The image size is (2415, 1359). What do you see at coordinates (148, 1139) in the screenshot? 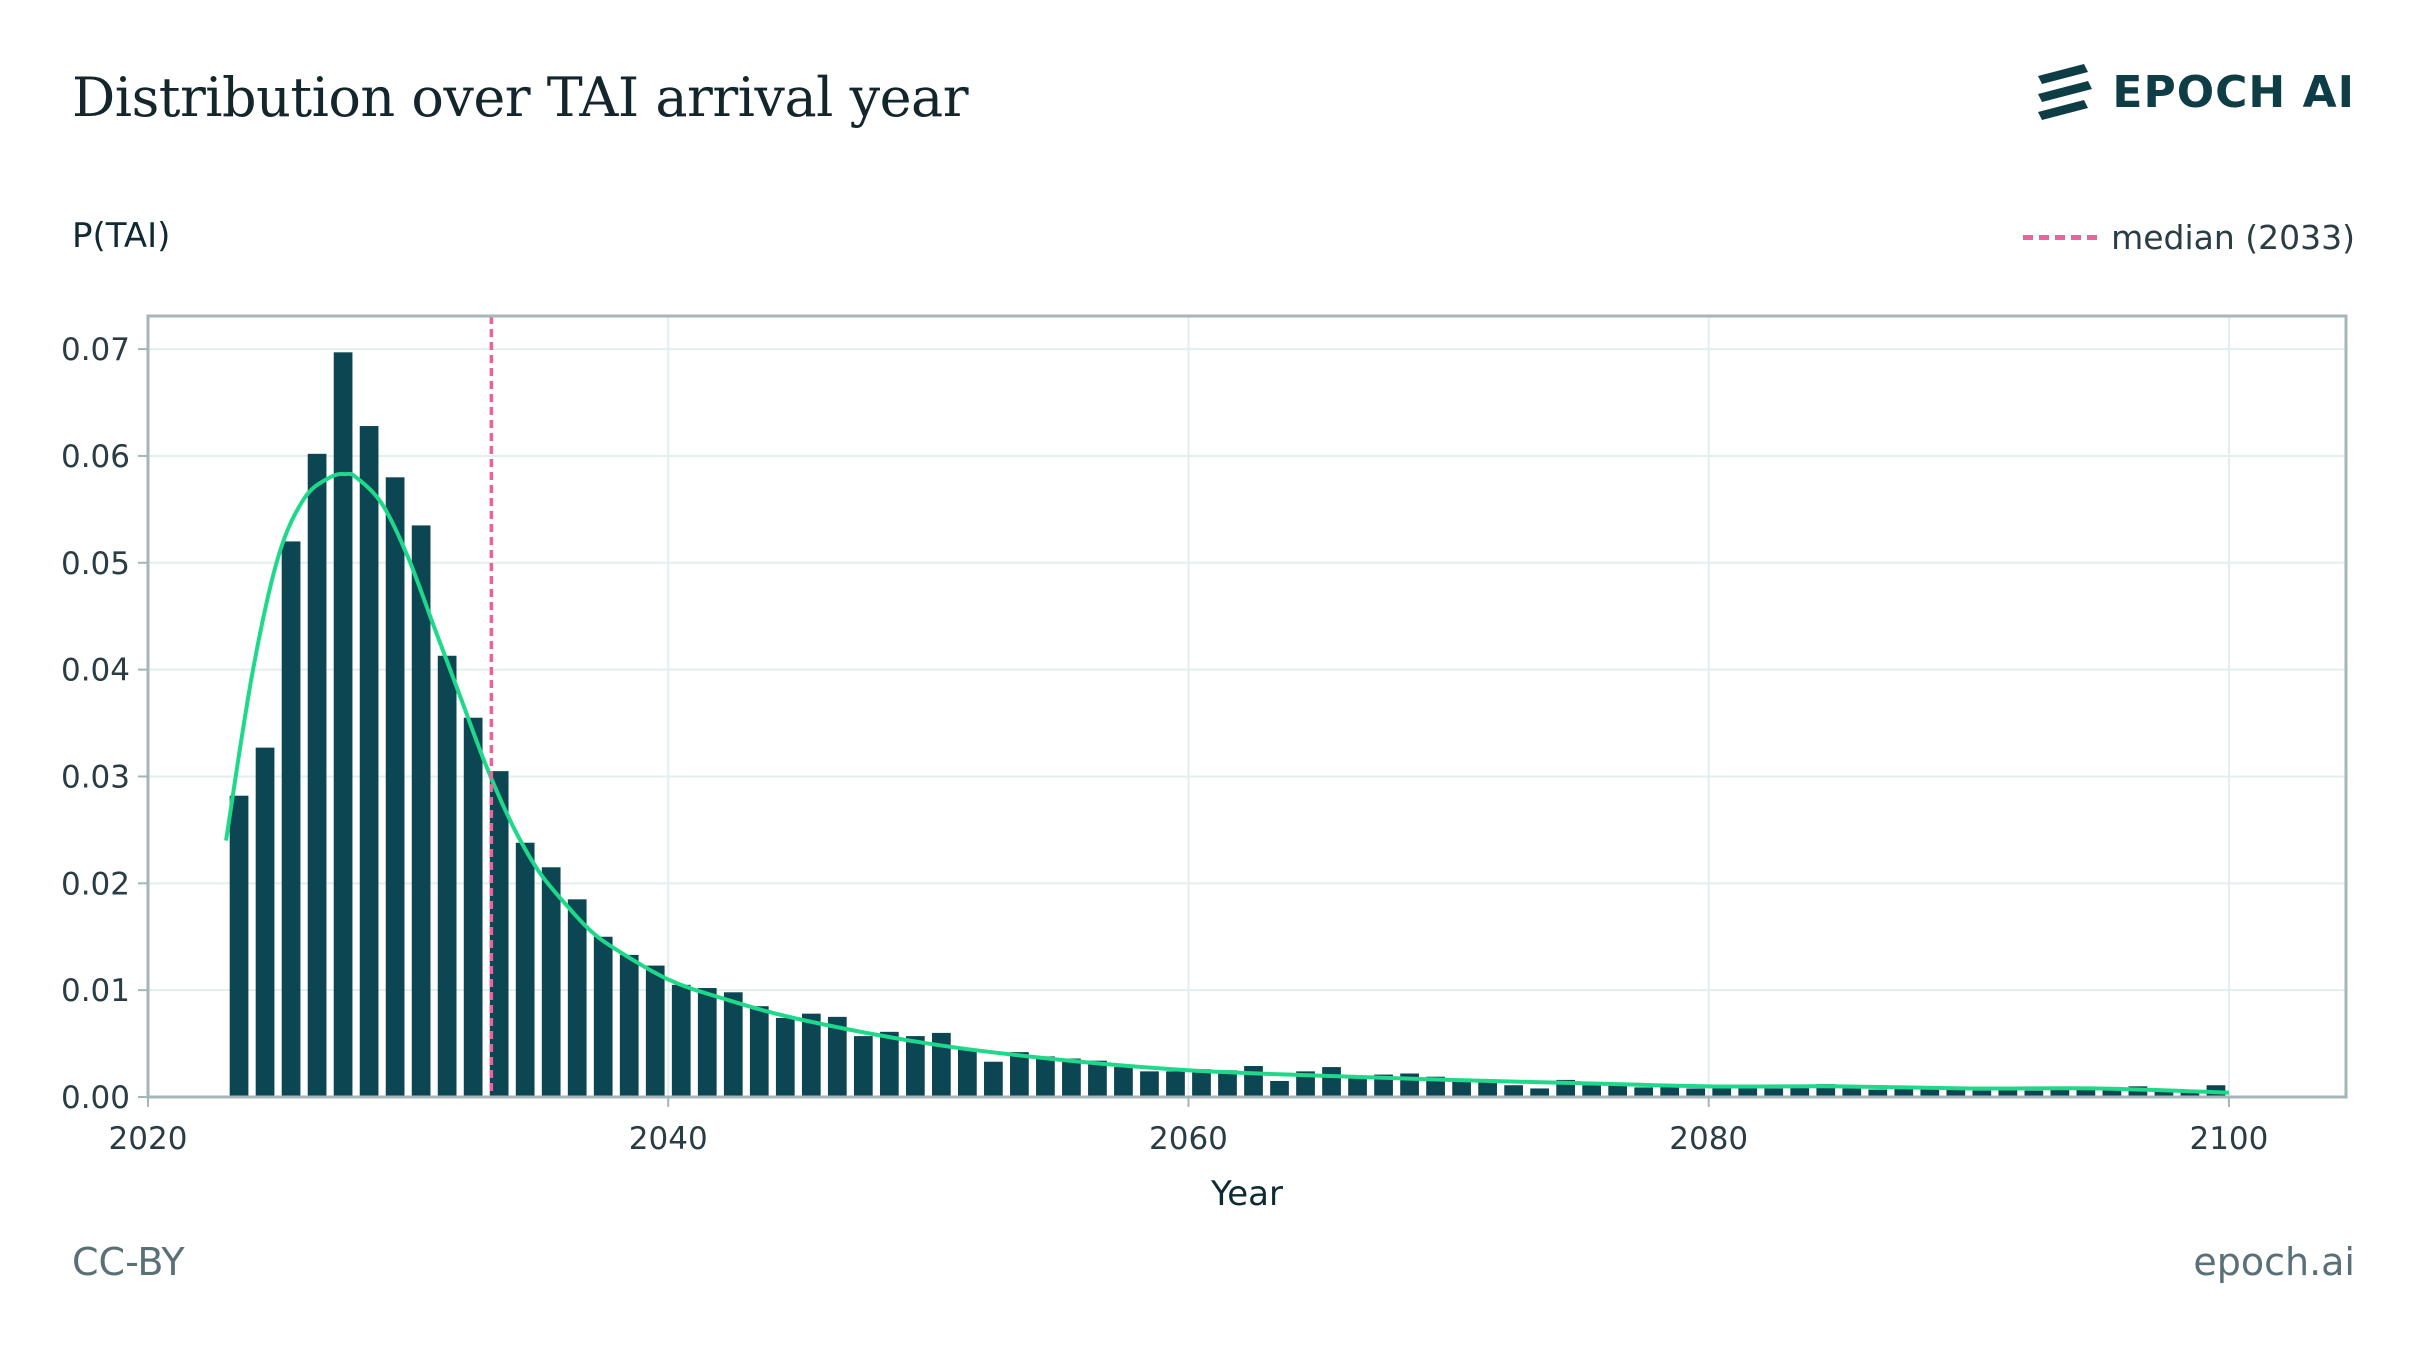
I see `x-tick-label: 2020` at bounding box center [148, 1139].